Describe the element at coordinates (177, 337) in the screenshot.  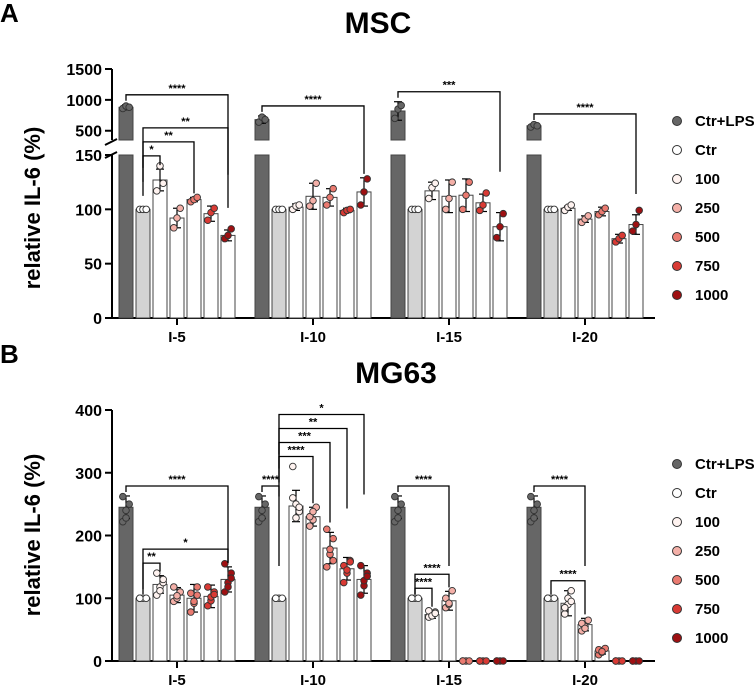
I see `x-category-label: I-5` at that location.